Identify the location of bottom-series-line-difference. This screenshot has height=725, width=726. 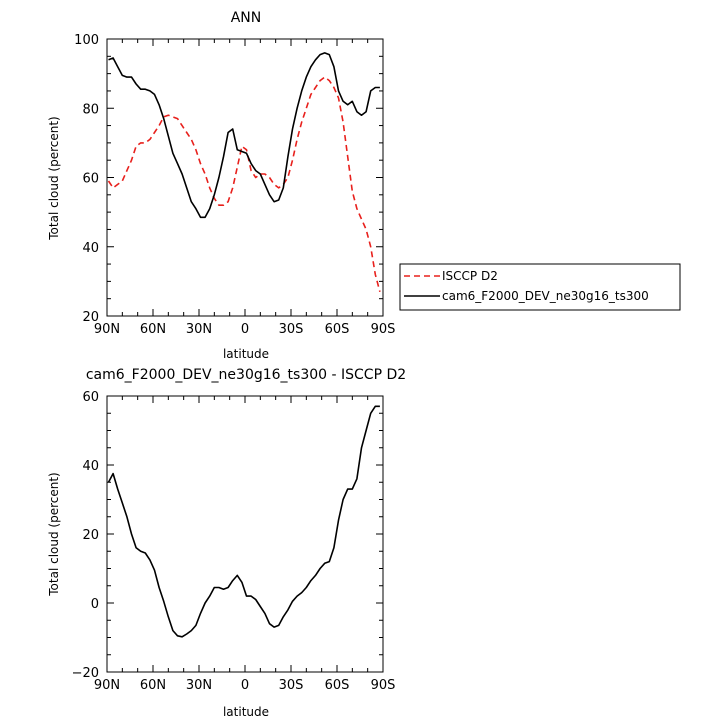
(243, 521).